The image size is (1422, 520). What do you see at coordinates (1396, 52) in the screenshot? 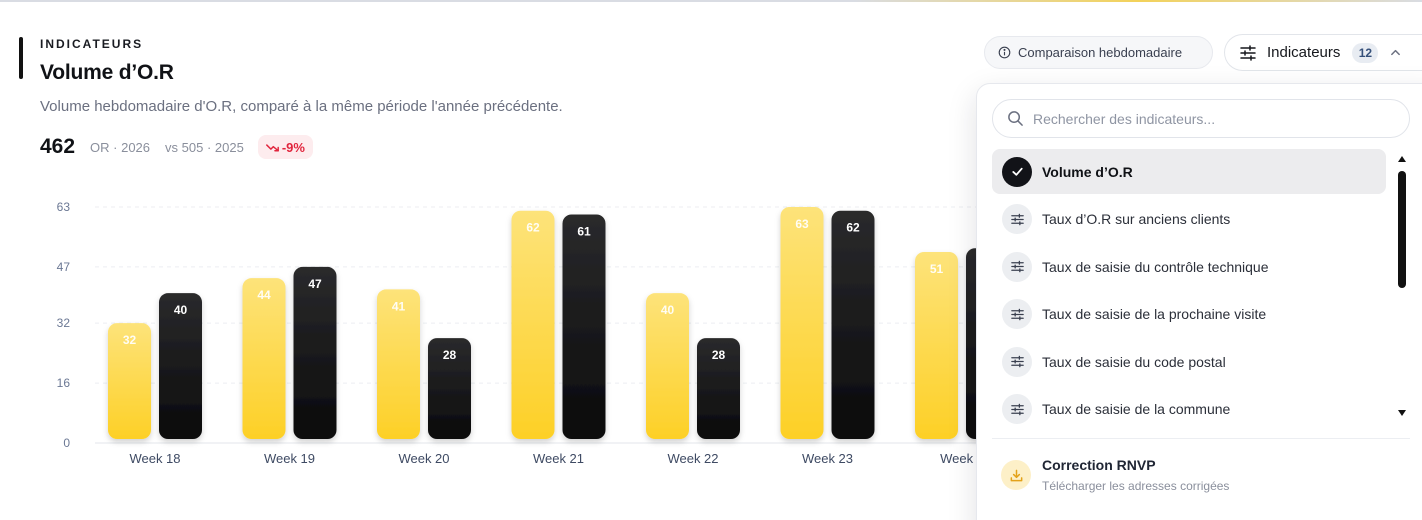
I see `chevron-up-icon` at bounding box center [1396, 52].